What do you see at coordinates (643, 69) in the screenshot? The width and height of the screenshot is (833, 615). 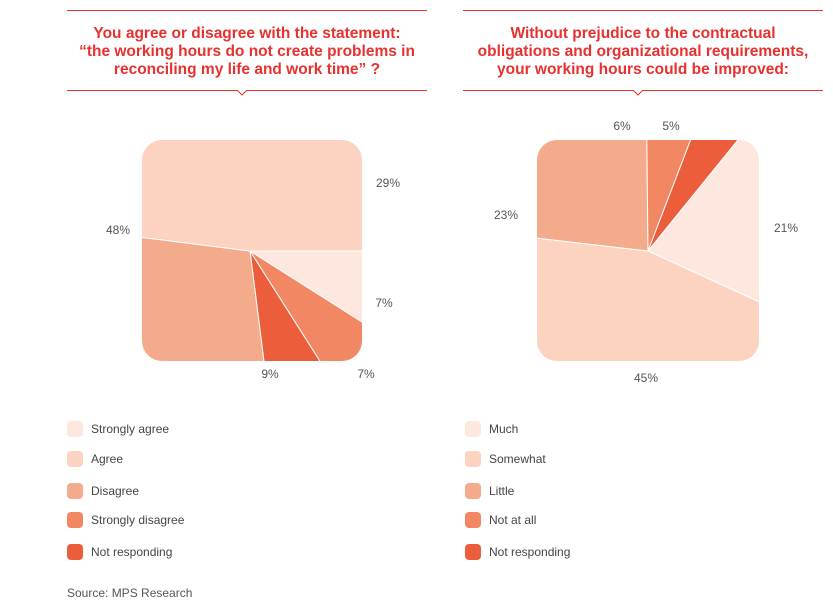 I see `right-title-line-3: your working hours could be improved:` at bounding box center [643, 69].